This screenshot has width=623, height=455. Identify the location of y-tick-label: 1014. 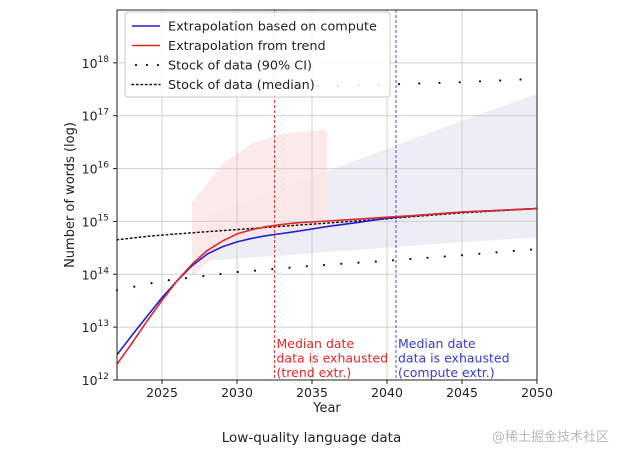
(96, 274).